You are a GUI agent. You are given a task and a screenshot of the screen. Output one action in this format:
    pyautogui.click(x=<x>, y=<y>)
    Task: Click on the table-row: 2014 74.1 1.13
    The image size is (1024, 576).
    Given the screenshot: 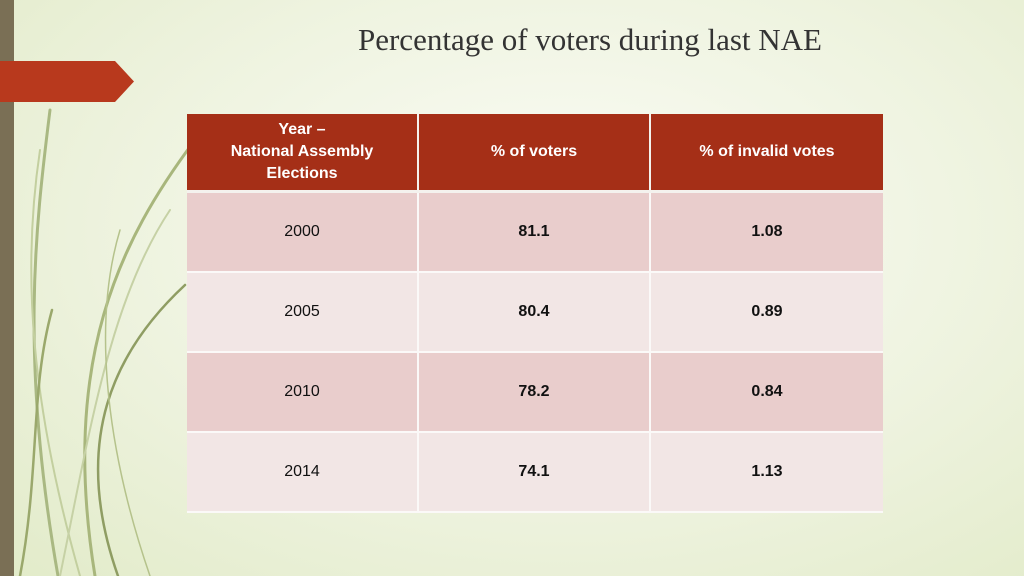 What is the action you would take?
    pyautogui.click(x=535, y=472)
    